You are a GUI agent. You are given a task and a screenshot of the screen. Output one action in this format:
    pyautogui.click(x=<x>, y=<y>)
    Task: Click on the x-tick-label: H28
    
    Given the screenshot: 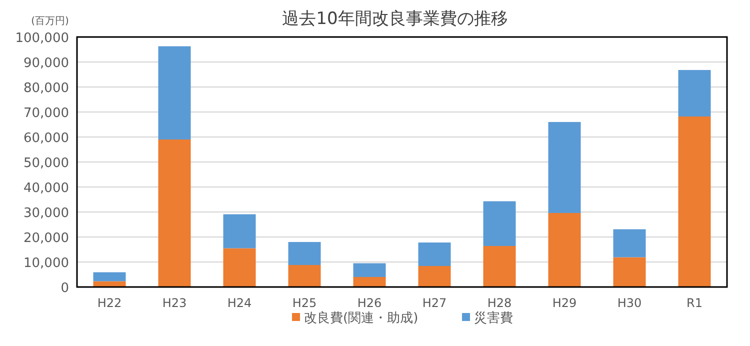 What is the action you would take?
    pyautogui.click(x=499, y=303)
    